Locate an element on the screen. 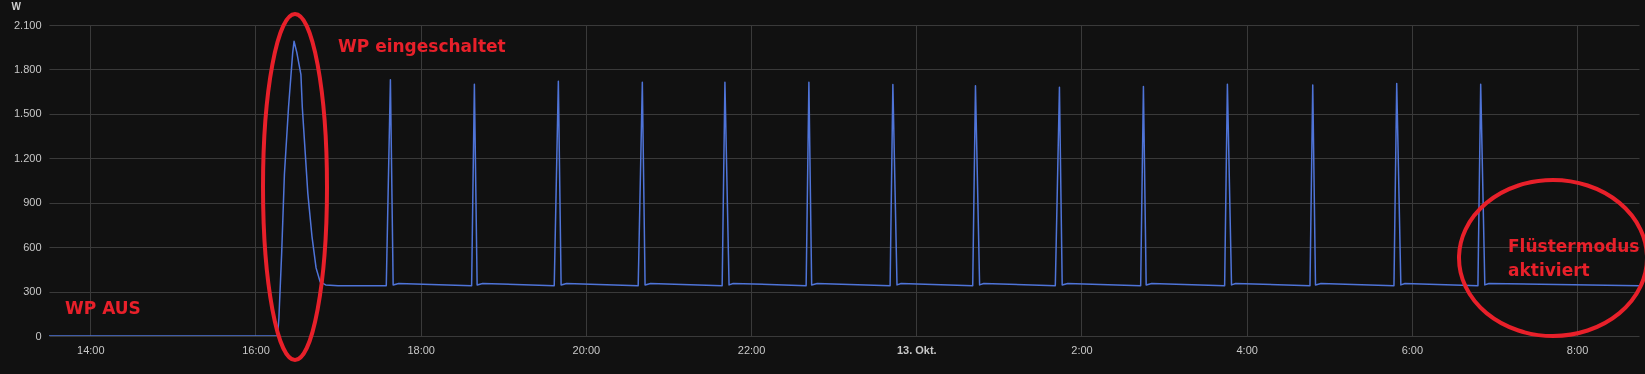  y-tick-label: 300 is located at coordinates (32, 291).